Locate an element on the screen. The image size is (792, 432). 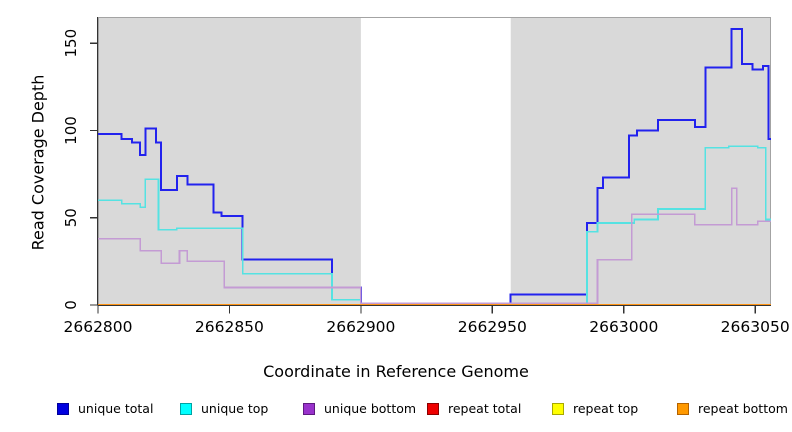
legend-item-repeat-top: repeat top is located at coordinates (595, 409).